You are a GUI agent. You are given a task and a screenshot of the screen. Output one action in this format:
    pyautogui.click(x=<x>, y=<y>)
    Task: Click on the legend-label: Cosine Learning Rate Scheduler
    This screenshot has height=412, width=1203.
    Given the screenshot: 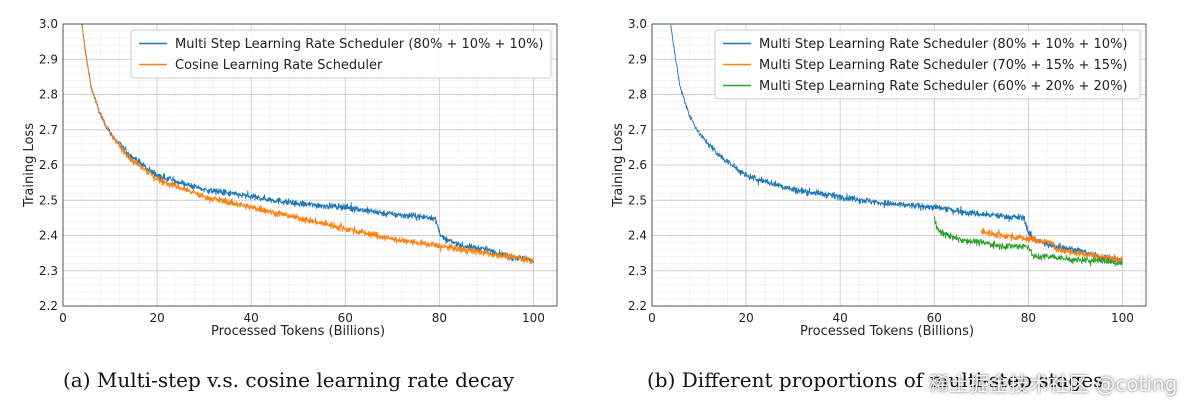 What is the action you would take?
    pyautogui.click(x=279, y=65)
    